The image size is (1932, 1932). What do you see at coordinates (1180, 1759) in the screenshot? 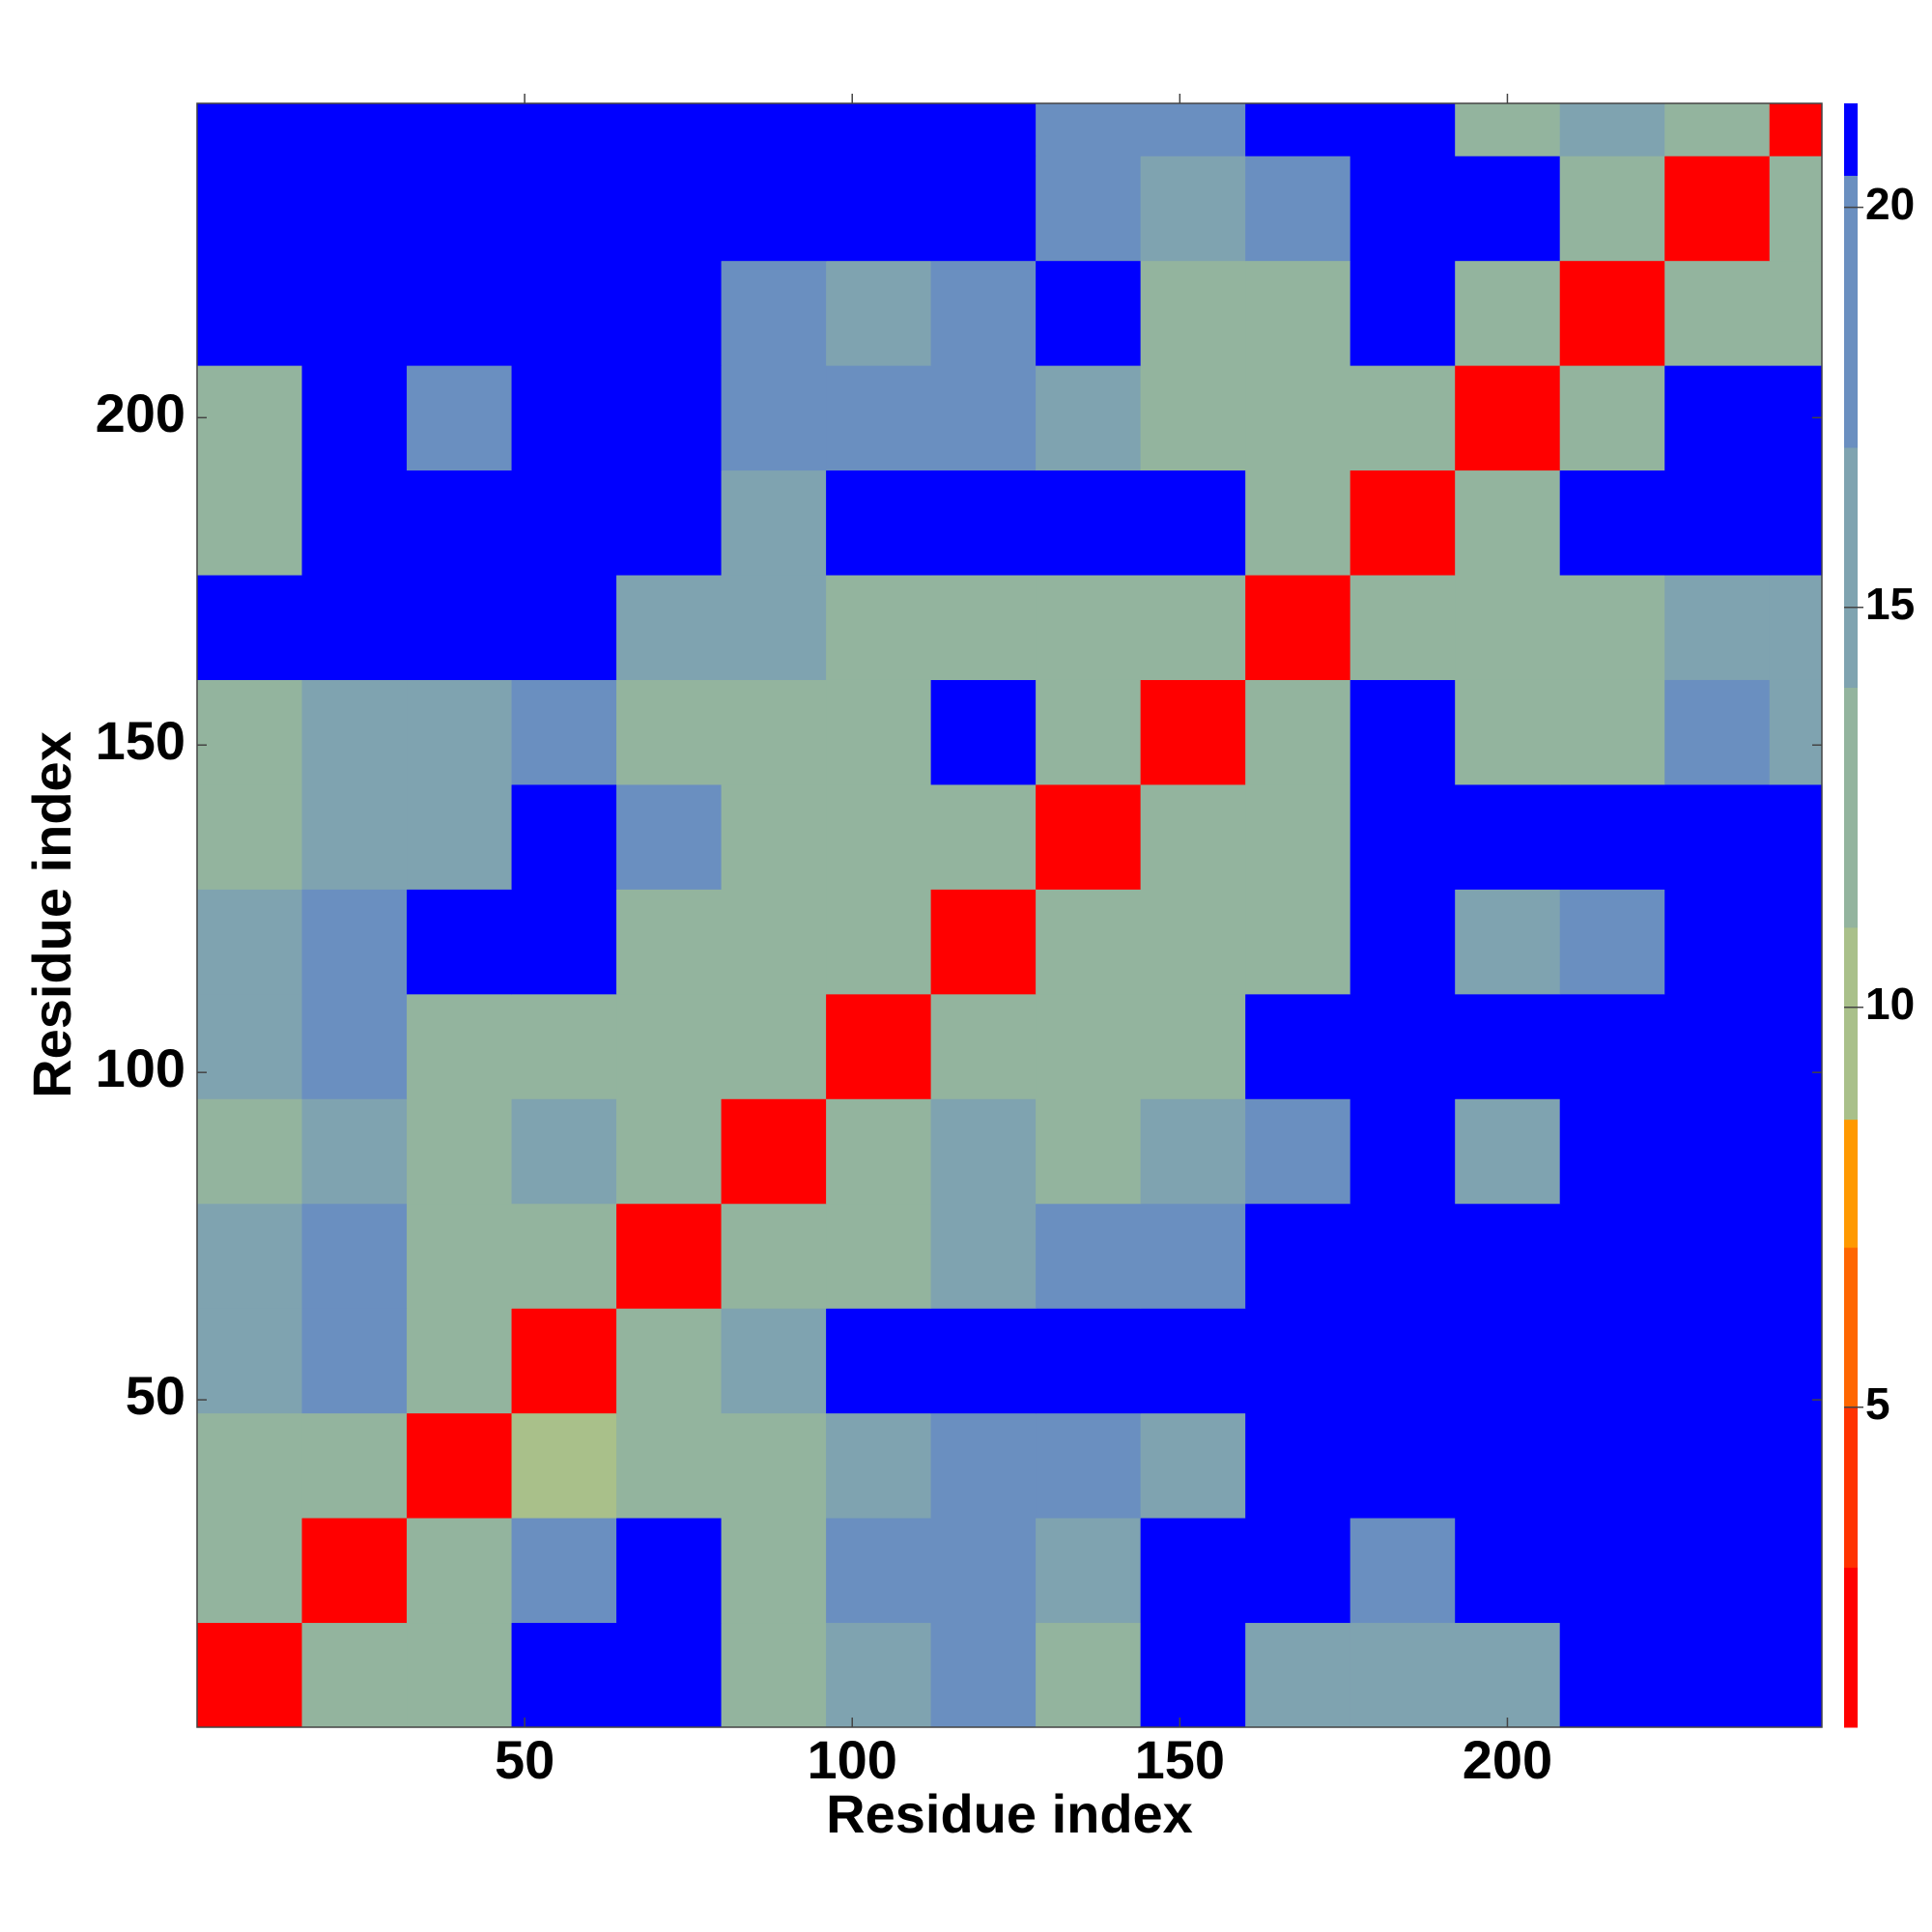
I see `x-tick-label: 150` at bounding box center [1180, 1759].